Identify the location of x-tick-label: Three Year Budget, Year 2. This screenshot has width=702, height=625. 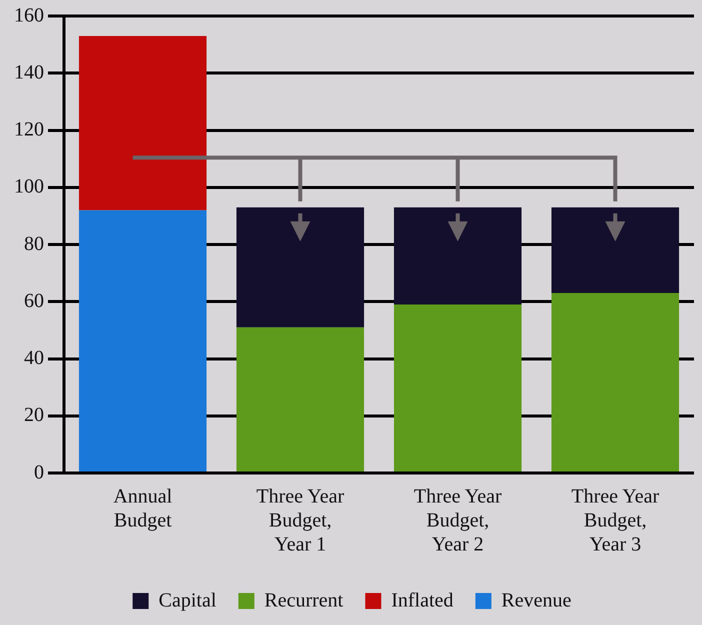
(458, 520).